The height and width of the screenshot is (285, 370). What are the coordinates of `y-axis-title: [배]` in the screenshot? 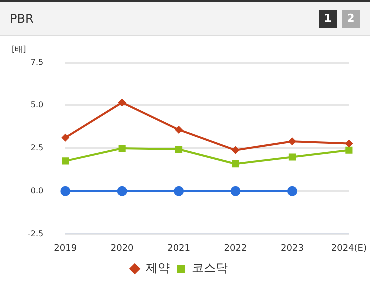 It's located at (19, 49).